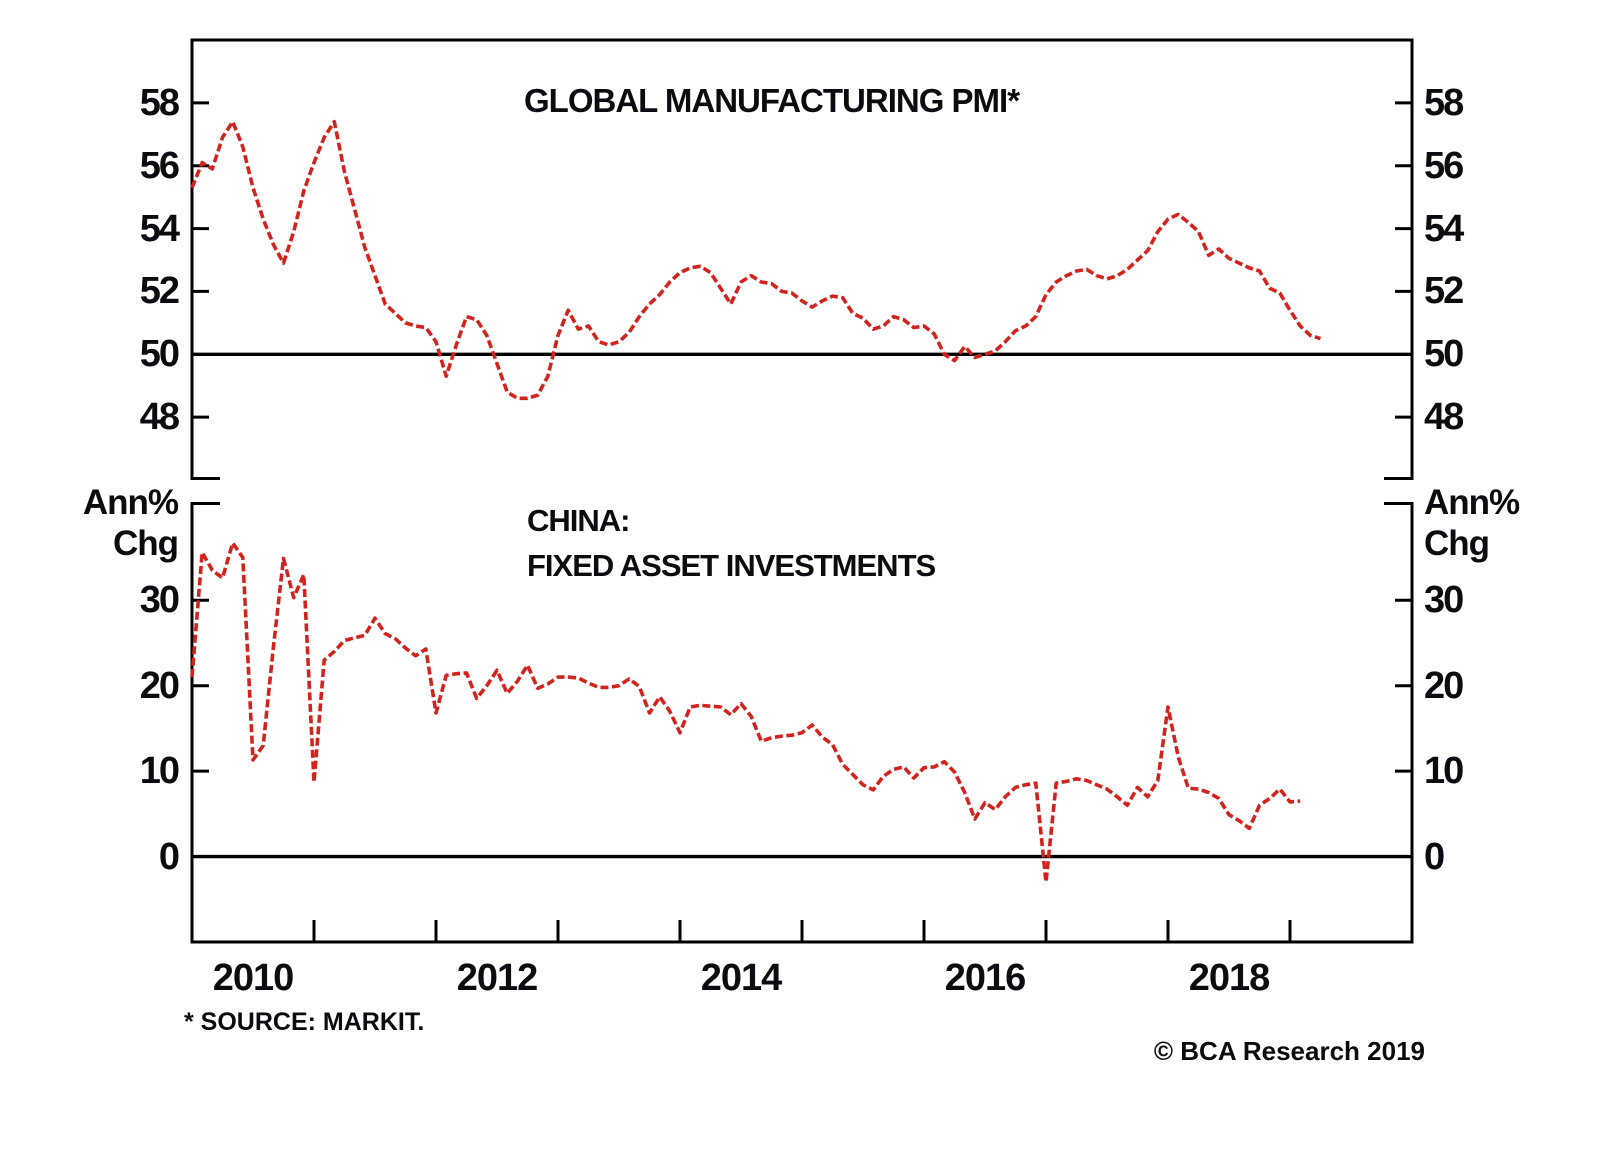 The width and height of the screenshot is (1600, 1152). What do you see at coordinates (159, 165) in the screenshot?
I see `y-tick-label-left: 56` at bounding box center [159, 165].